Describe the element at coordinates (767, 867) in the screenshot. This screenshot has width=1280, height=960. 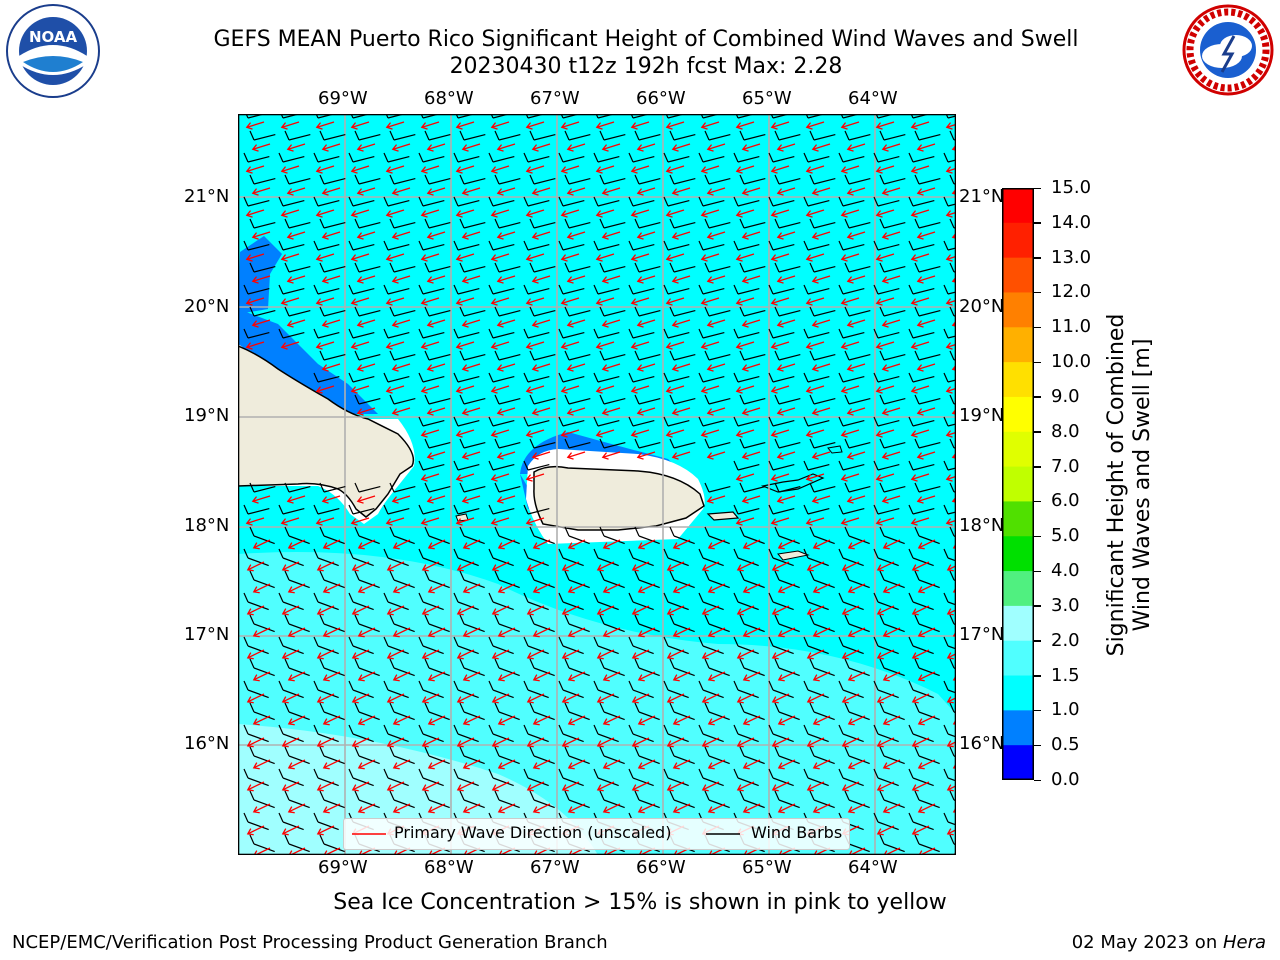
I see `lon-bottom-label: 65°W` at that location.